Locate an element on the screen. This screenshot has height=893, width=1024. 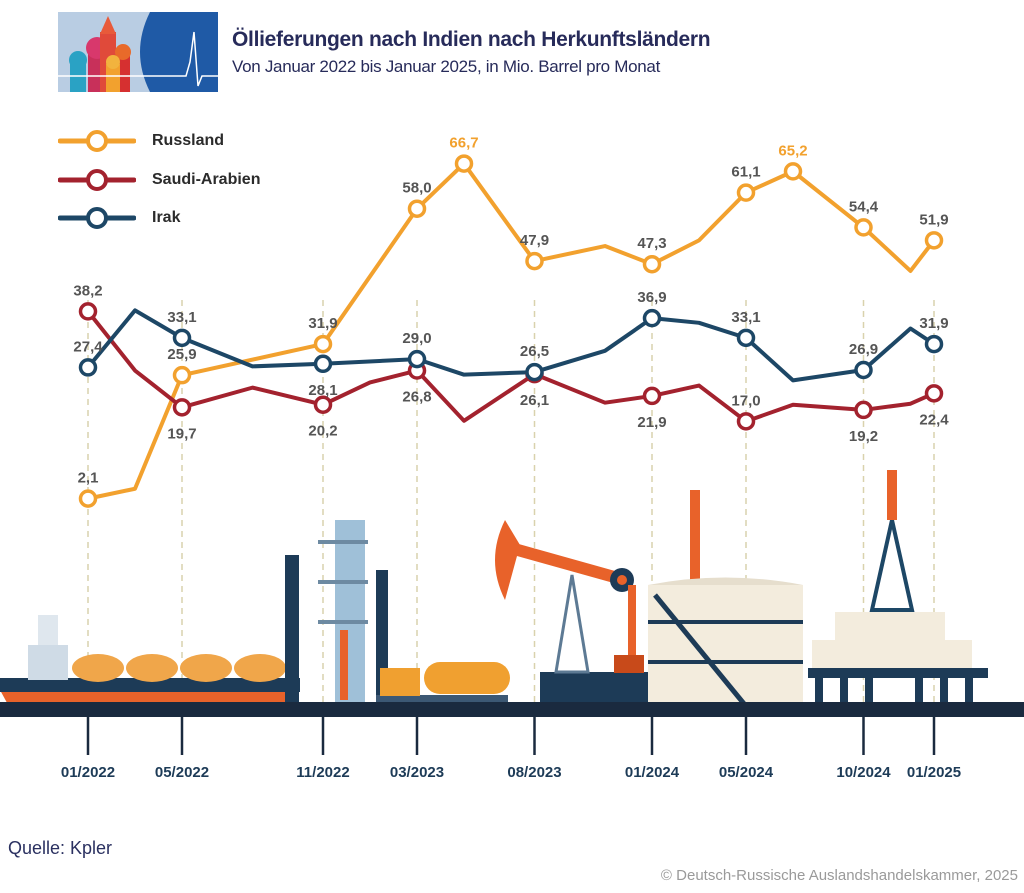
data-label: 26,1 is located at coordinates (534, 400).